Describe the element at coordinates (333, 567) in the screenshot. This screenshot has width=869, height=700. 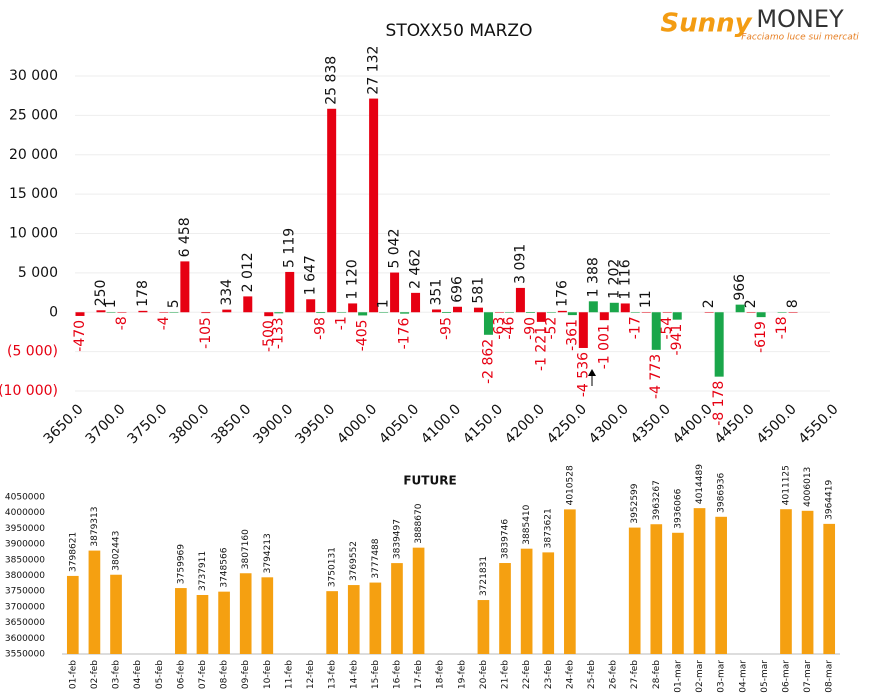
I see `data-label: 3750131` at that location.